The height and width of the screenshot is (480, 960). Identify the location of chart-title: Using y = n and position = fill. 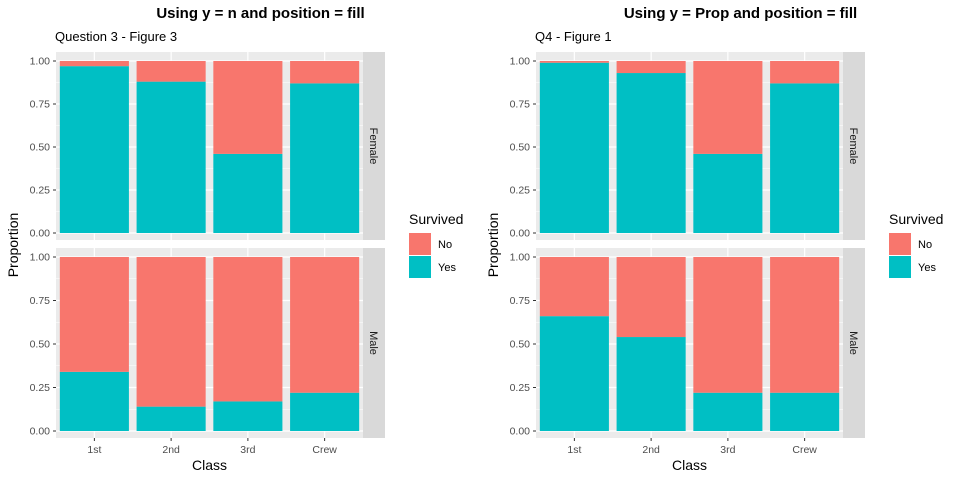
(260, 13).